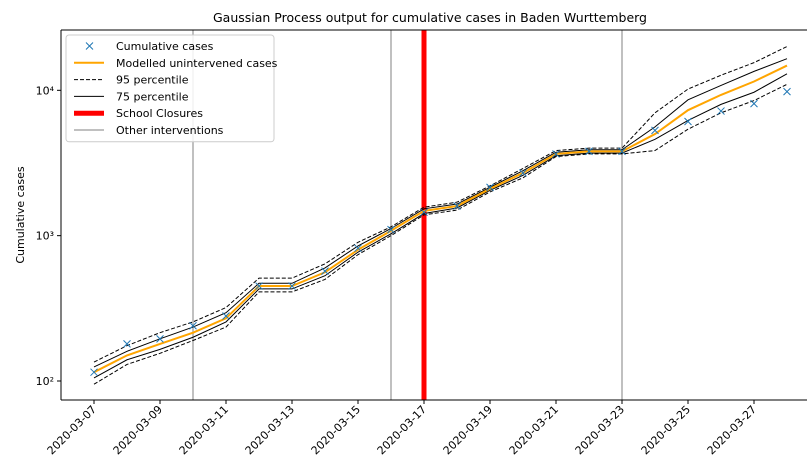  Describe the element at coordinates (170, 130) in the screenshot. I see `legend-label: Other interventions` at that location.